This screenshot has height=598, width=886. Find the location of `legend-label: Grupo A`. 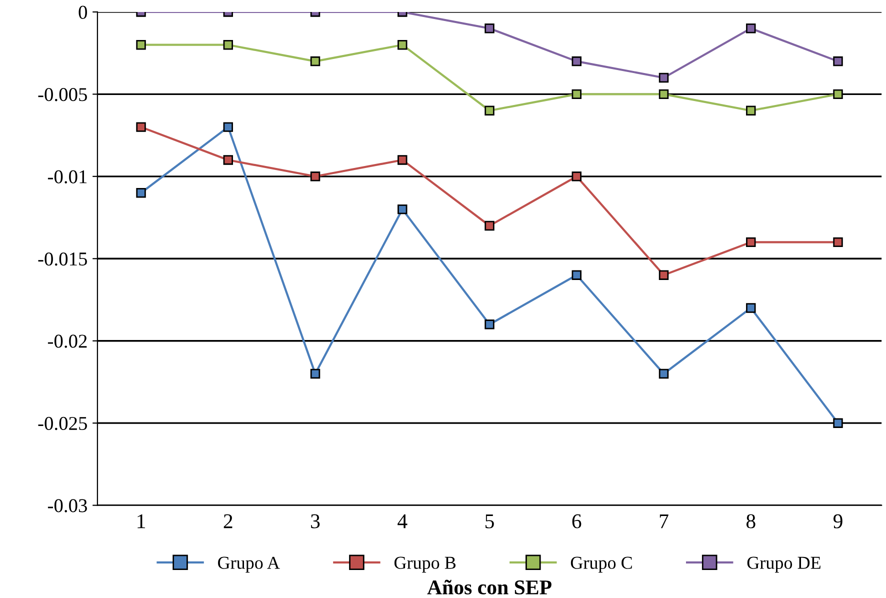

legend-label: Grupo A is located at coordinates (249, 564).